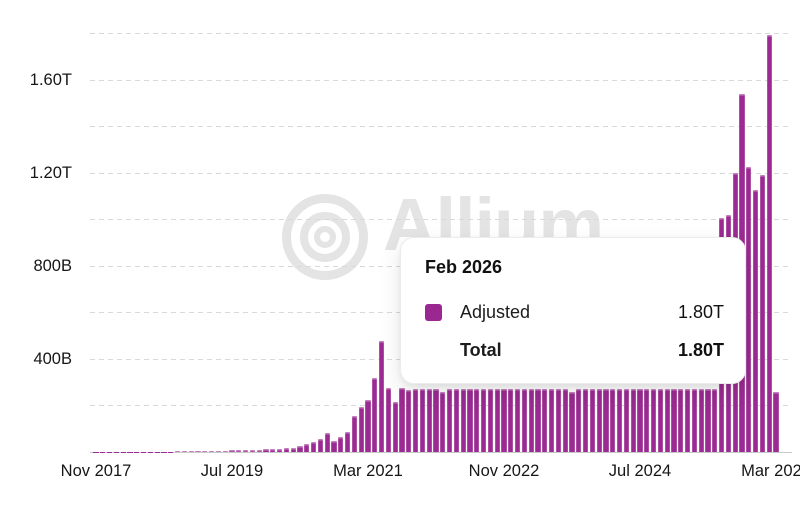  Describe the element at coordinates (50, 80) in the screenshot. I see `y-axis-tick-label: 1.60T` at that location.